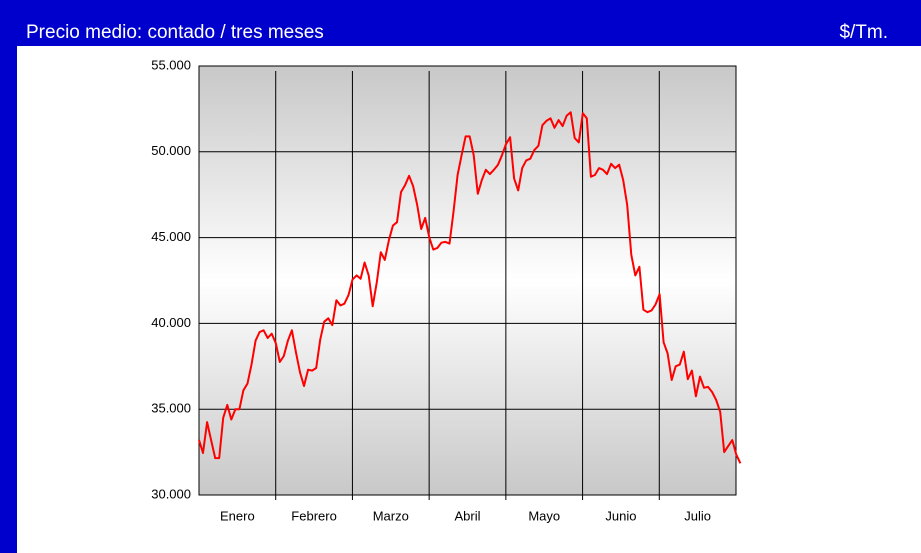 This screenshot has width=921, height=553. Describe the element at coordinates (175, 32) in the screenshot. I see `chart-title: Precio medio: contado / tres meses` at that location.